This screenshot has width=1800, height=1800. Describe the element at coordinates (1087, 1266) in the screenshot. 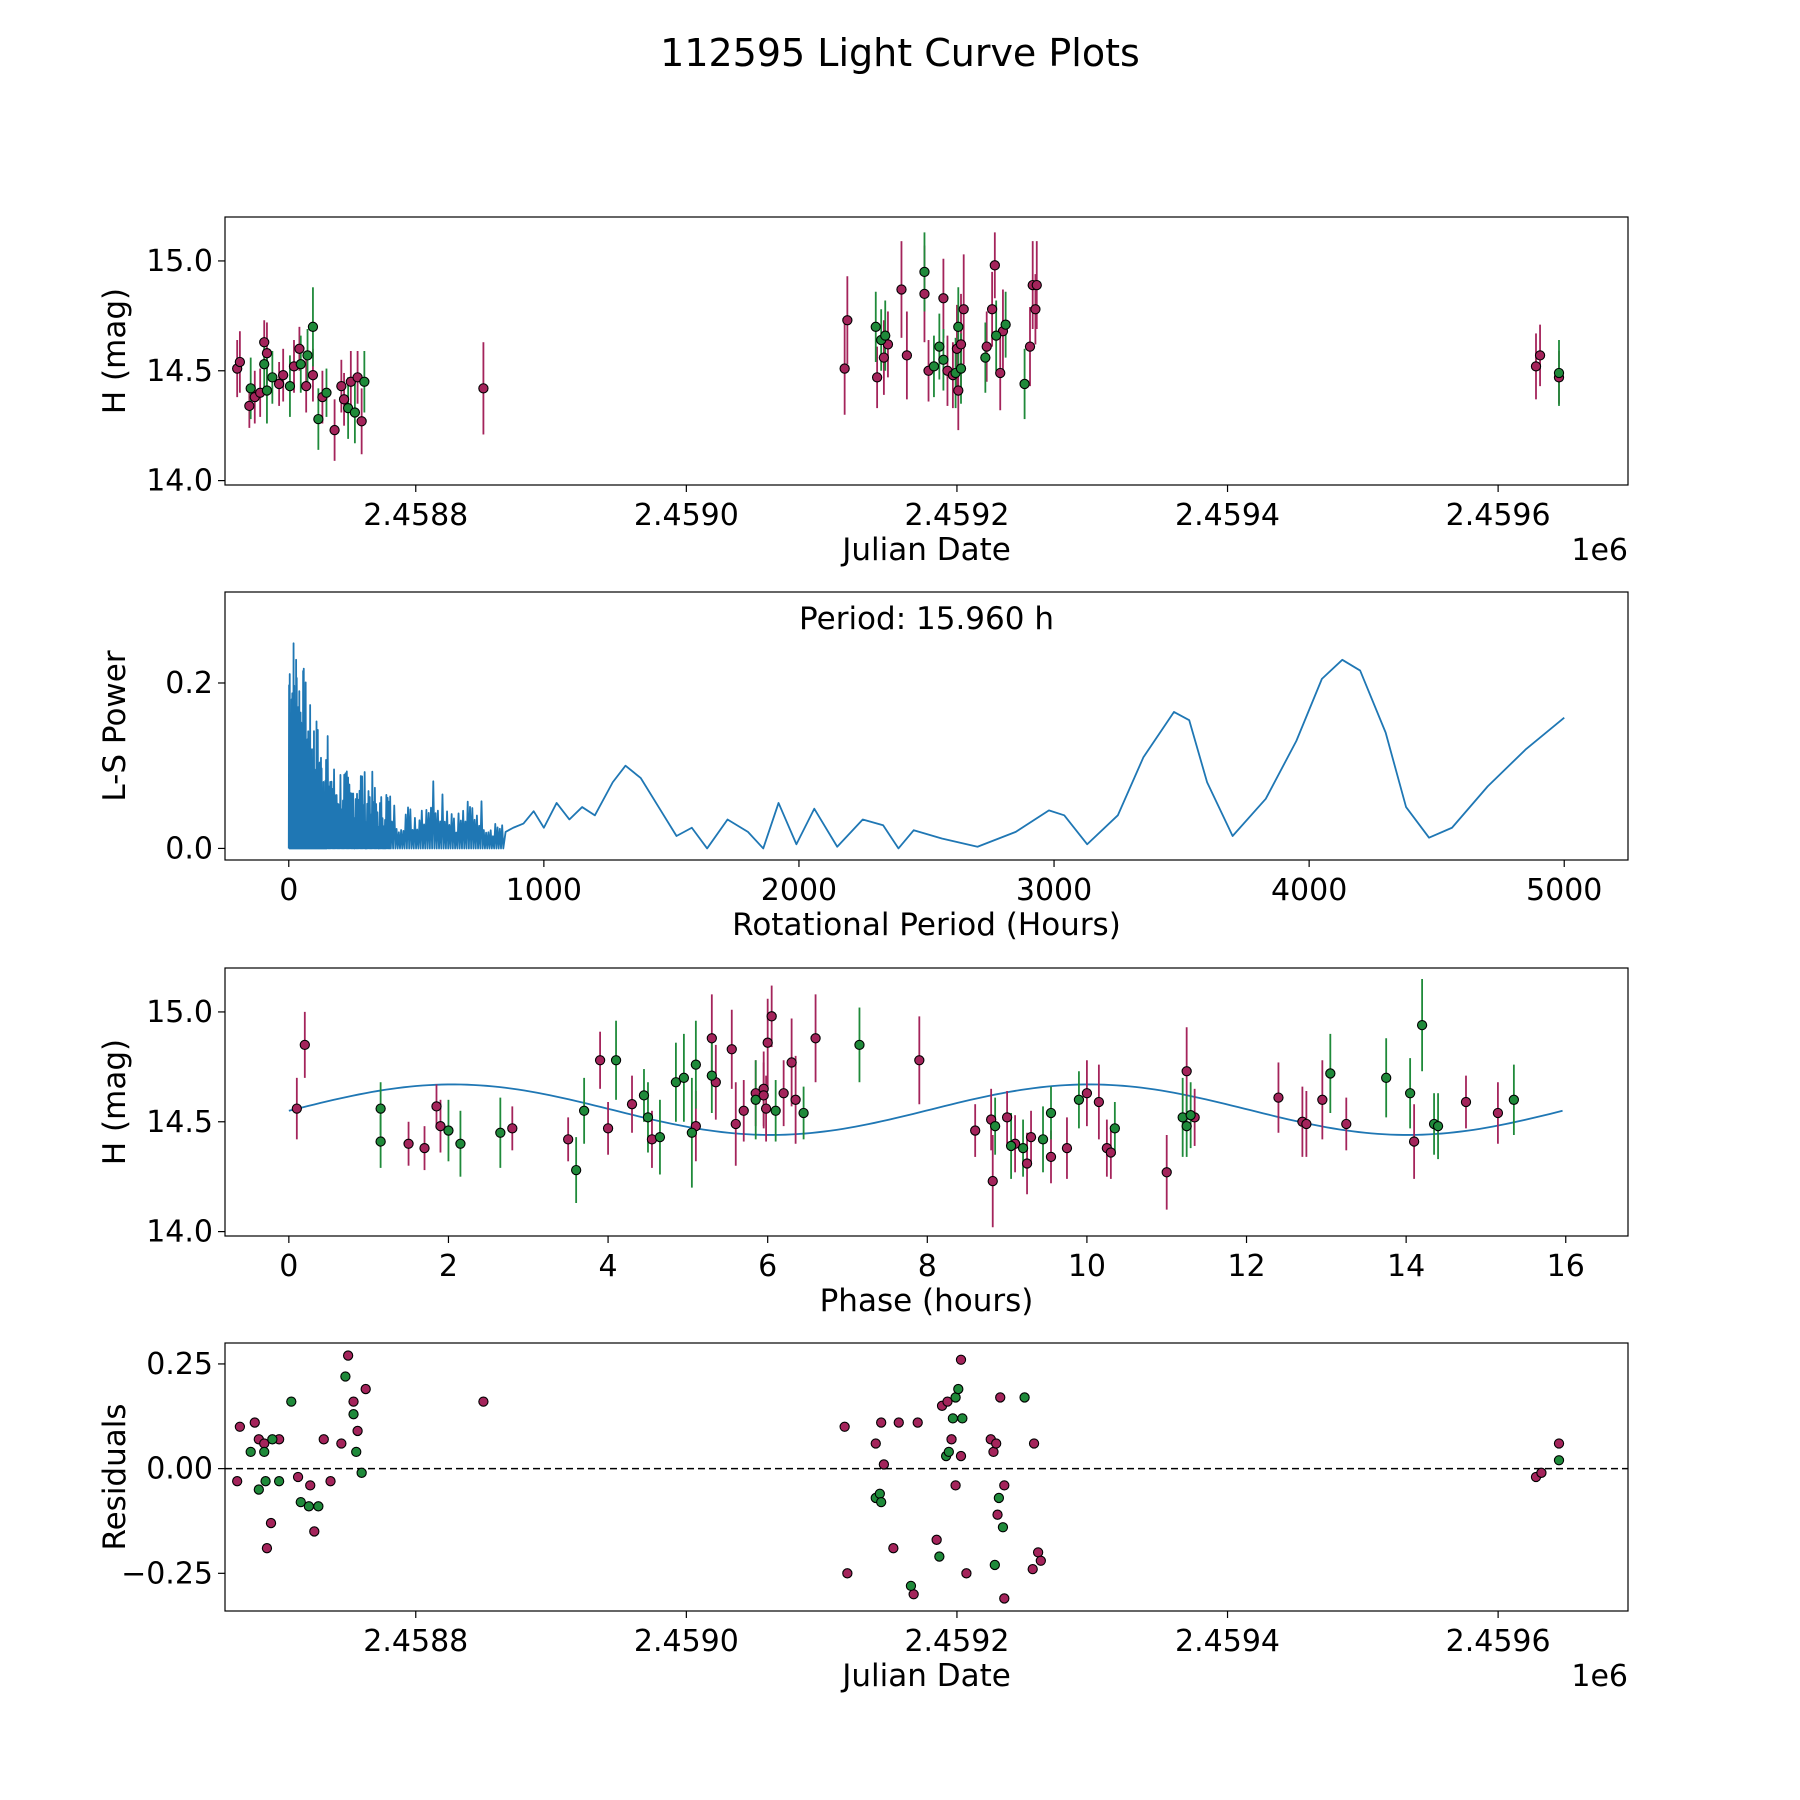

I see `x-tick-label: 10` at that location.